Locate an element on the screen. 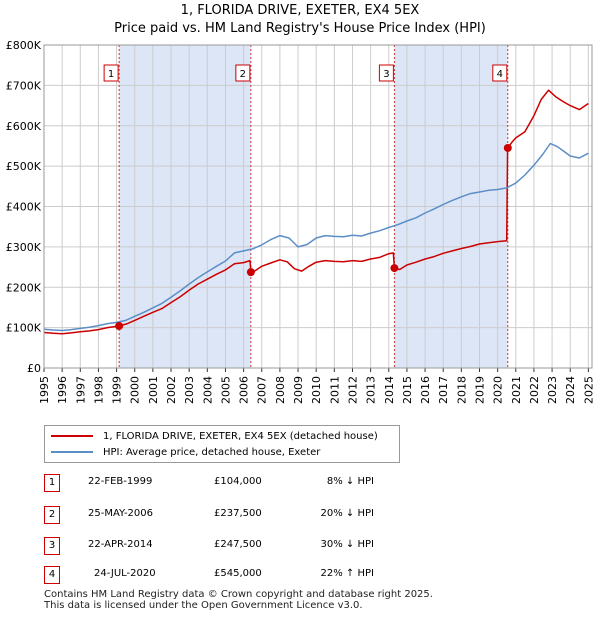 The width and height of the screenshot is (600, 620). x-tick-label: 2001 is located at coordinates (153, 390).